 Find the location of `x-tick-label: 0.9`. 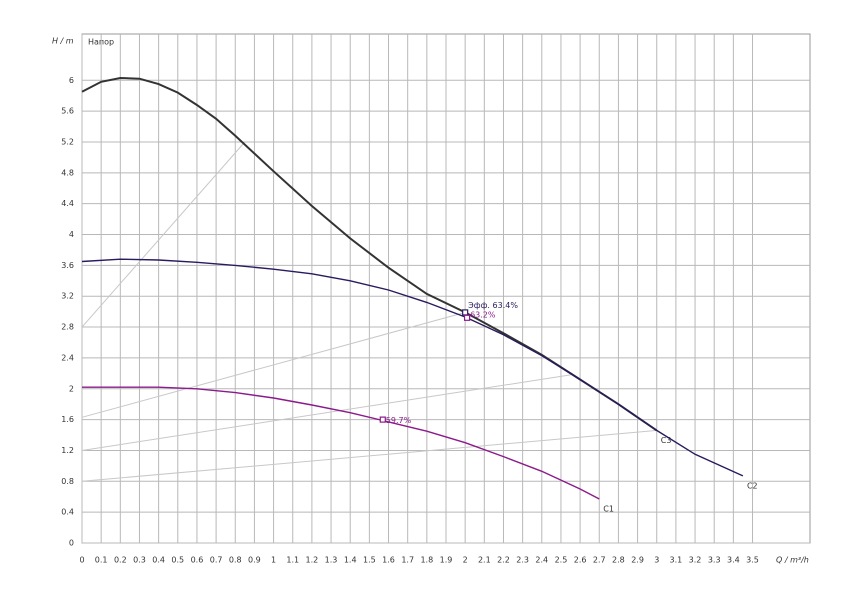

x-tick-label: 0.9 is located at coordinates (254, 560).